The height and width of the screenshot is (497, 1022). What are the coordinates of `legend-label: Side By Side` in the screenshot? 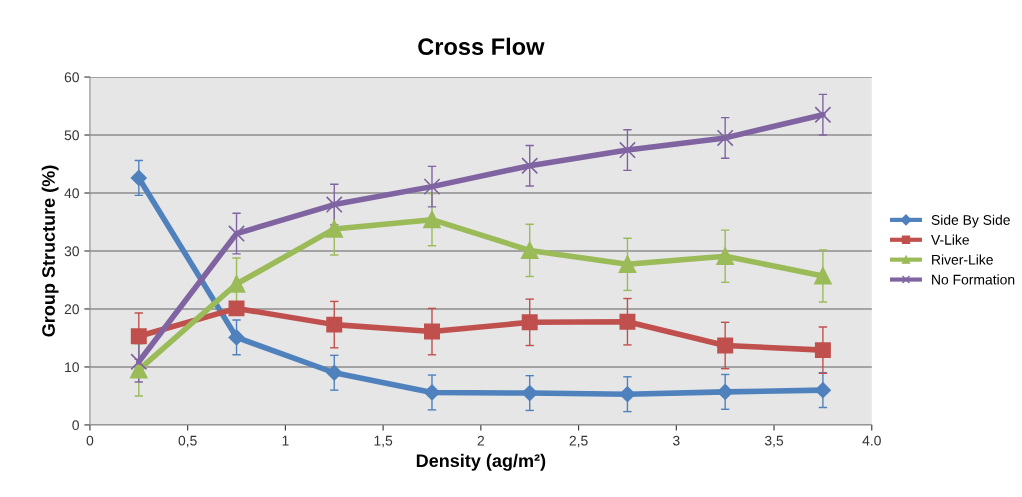 It's located at (970, 221).